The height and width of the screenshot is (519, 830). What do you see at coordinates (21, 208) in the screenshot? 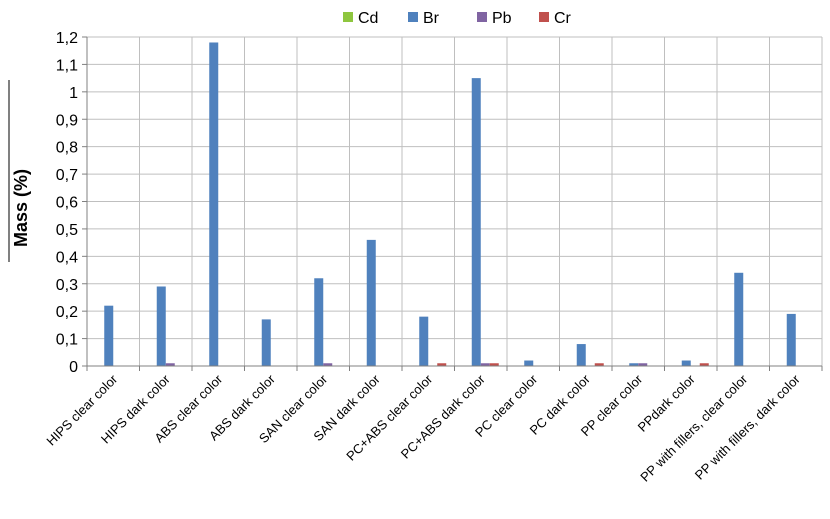
I see `y-axis-label: Mass (%)` at bounding box center [21, 208].